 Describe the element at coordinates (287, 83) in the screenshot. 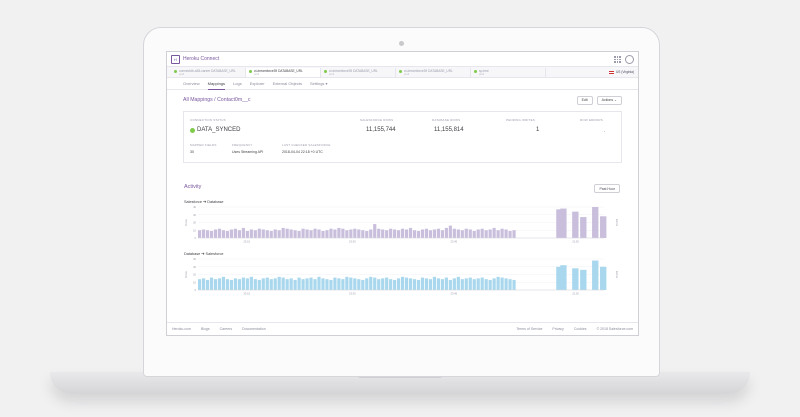

I see `nav-tab: External Objects` at that location.